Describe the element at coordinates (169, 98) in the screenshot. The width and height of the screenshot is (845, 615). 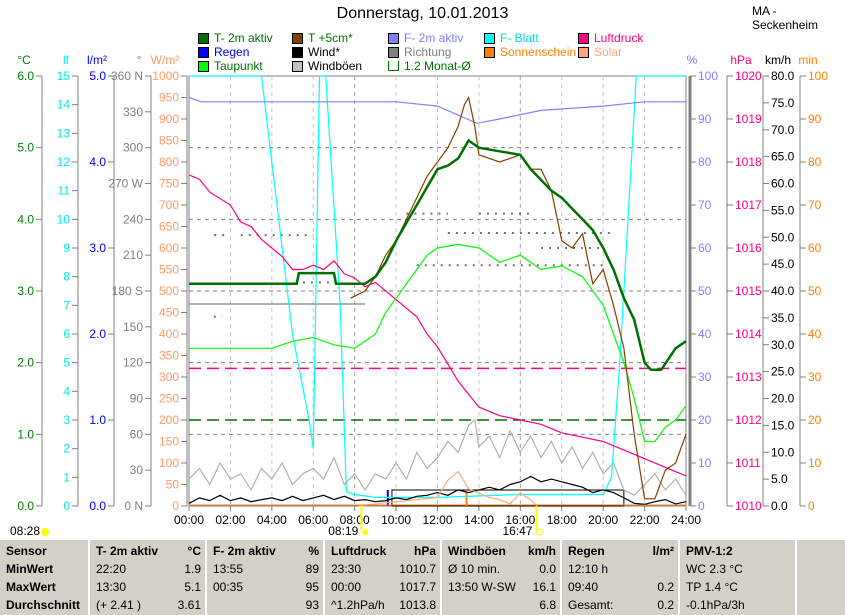
I see `axis-tick-label: 950` at that location.